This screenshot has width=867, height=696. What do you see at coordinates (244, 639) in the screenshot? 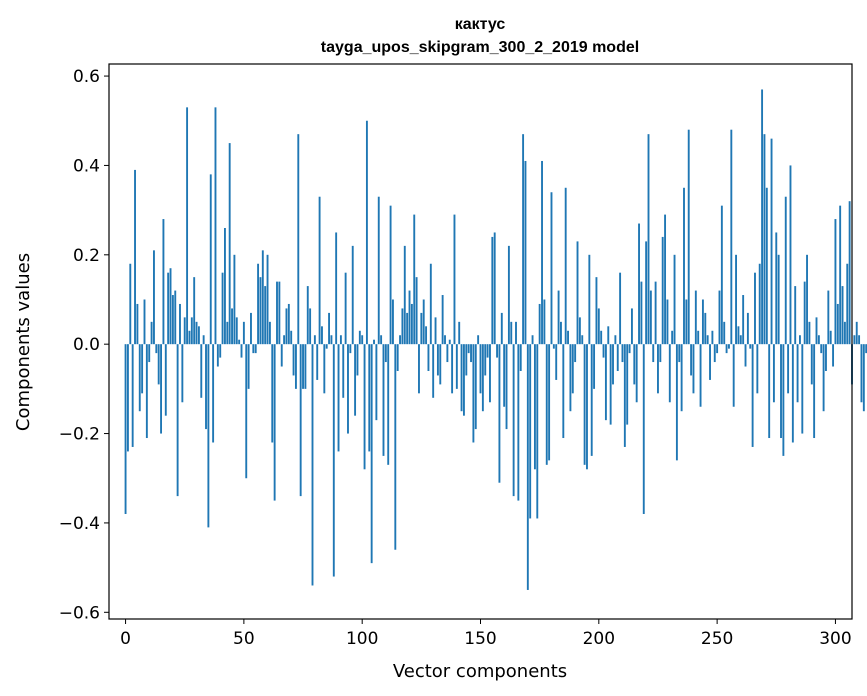
I see `x-tick-label: 50` at bounding box center [244, 639].